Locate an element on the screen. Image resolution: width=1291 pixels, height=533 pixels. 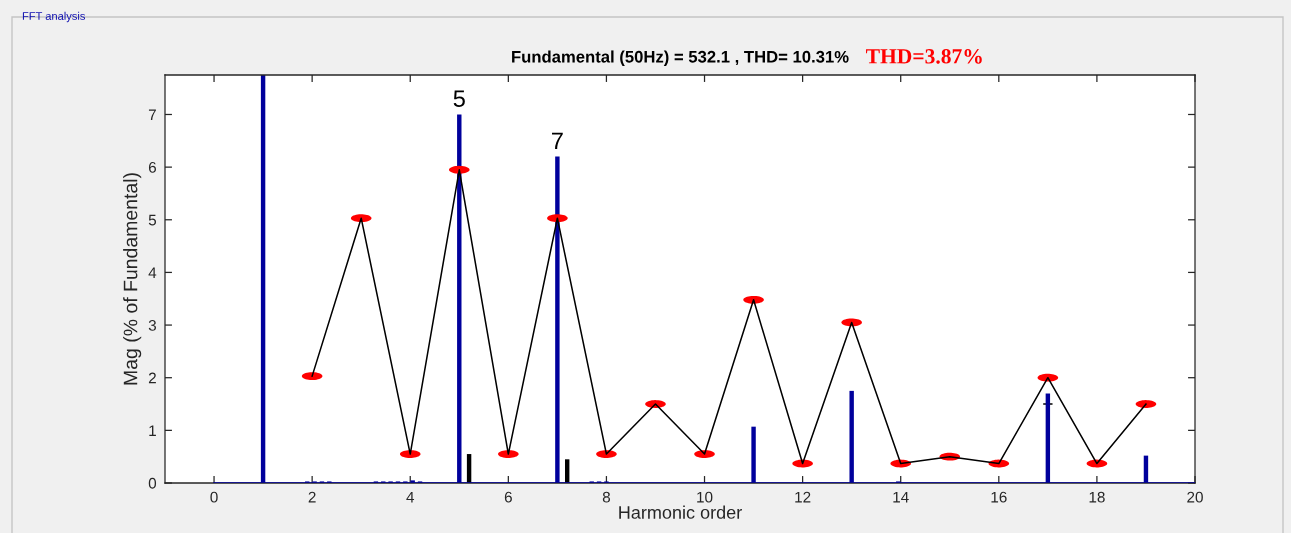
x-tick-label: 8 is located at coordinates (606, 497).